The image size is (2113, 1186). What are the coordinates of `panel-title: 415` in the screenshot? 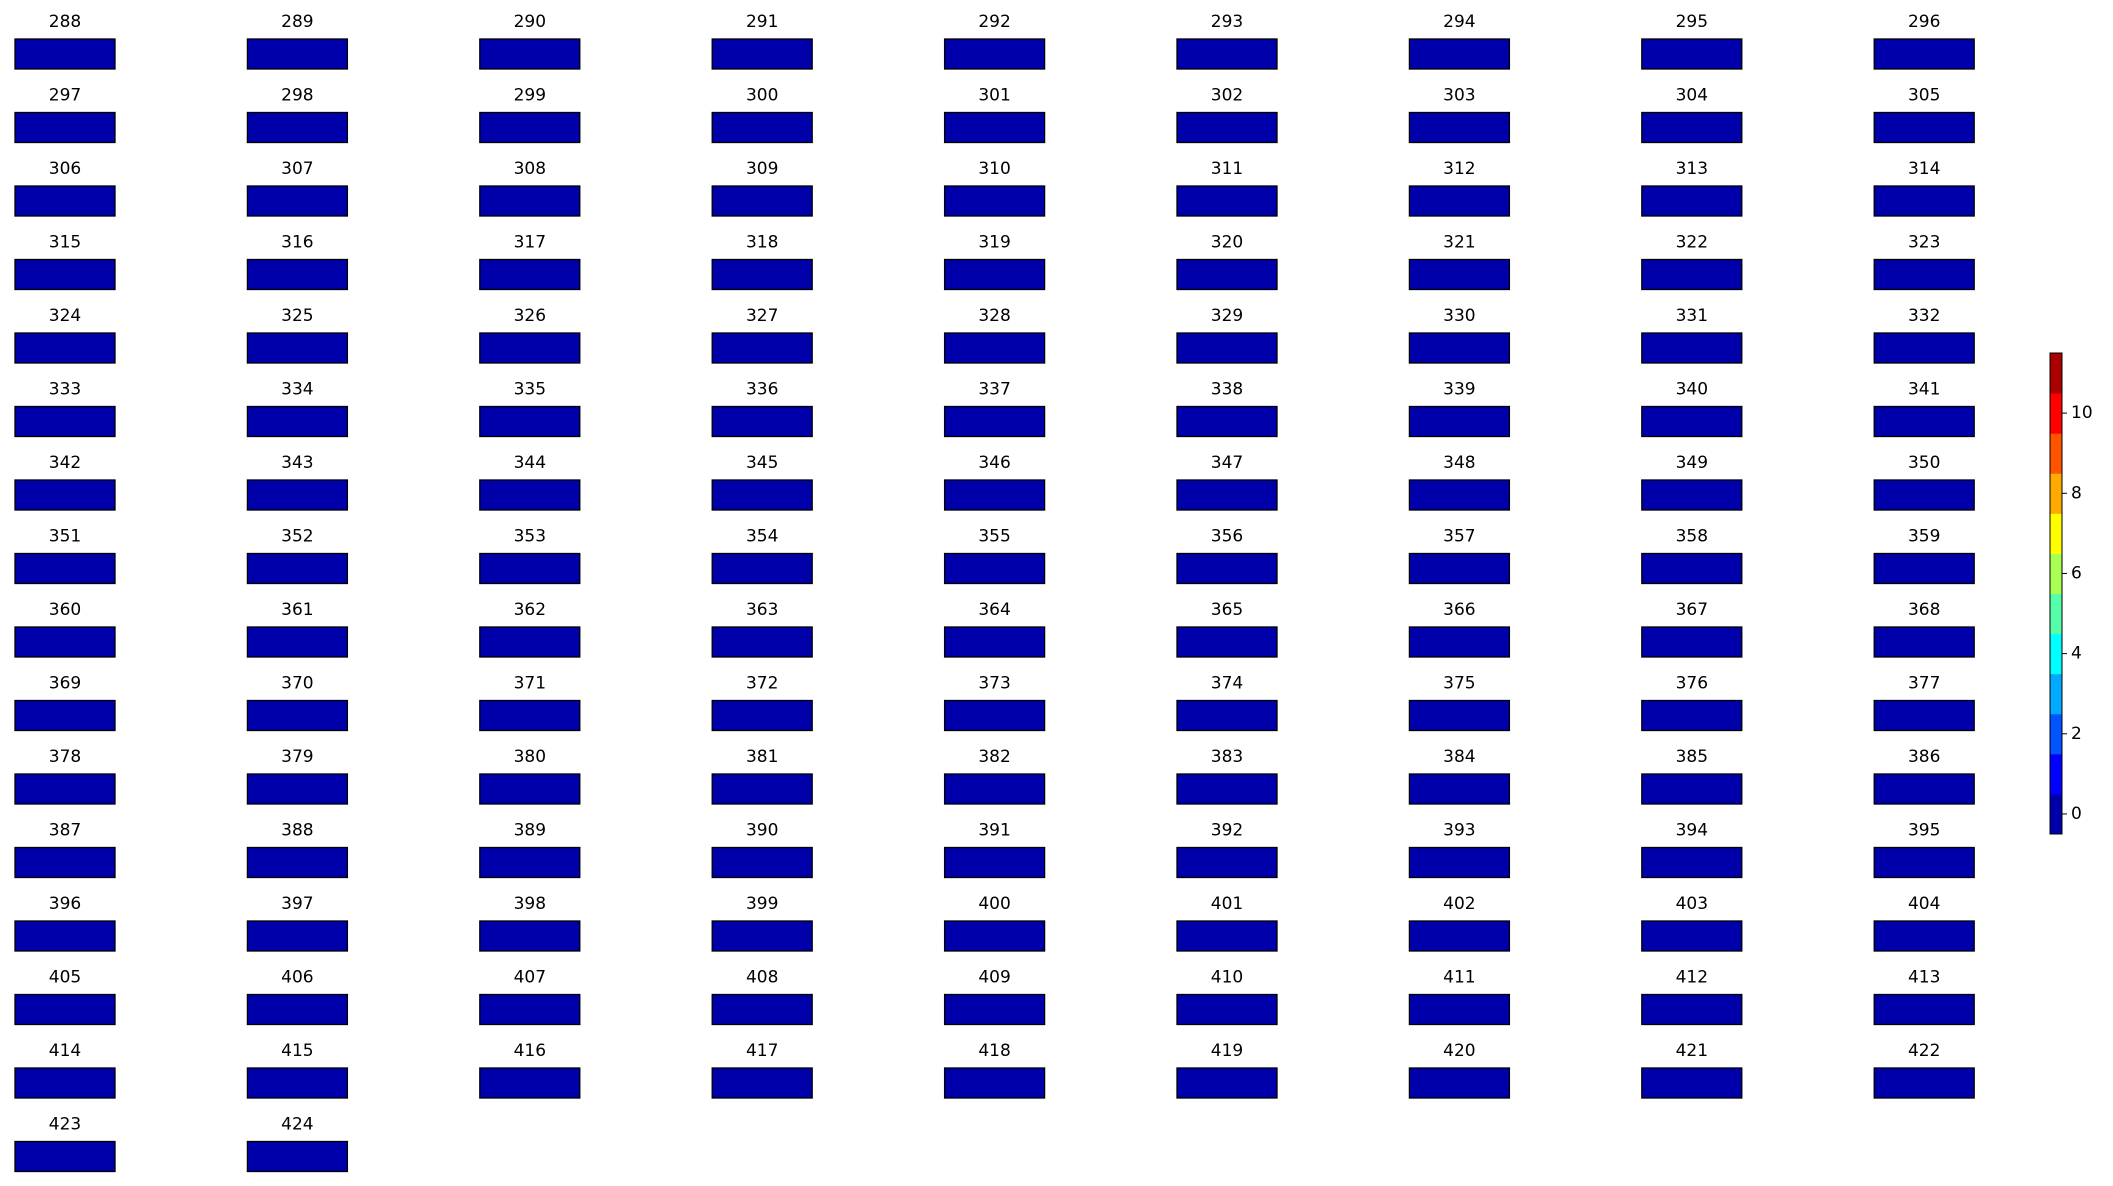 It's located at (297, 1051).